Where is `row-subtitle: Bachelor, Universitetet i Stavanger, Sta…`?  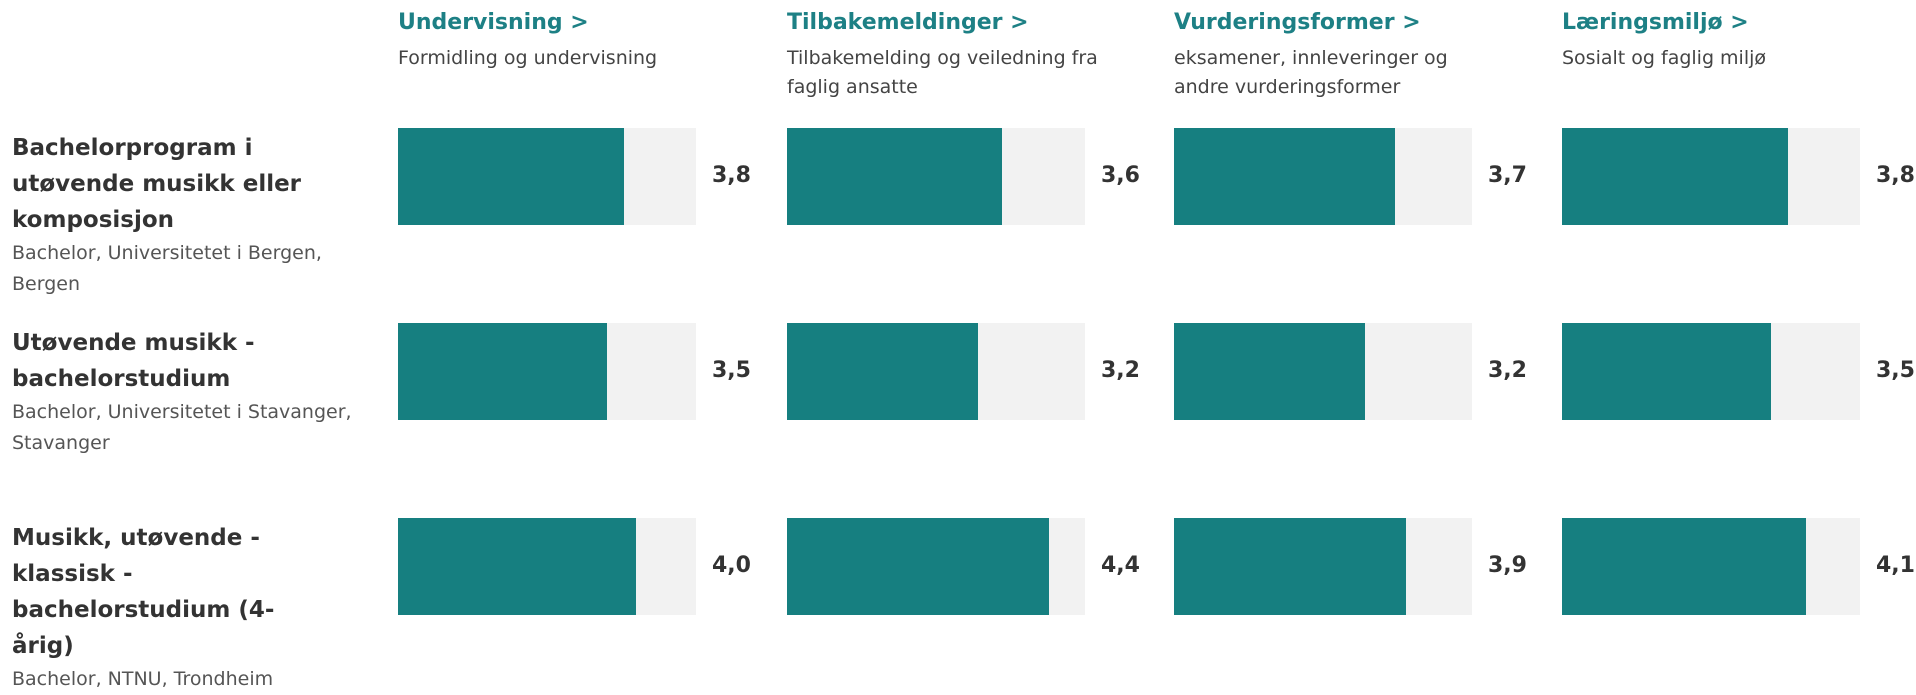
row-subtitle: Bachelor, Universitetet i Stavanger, Sta… is located at coordinates (182, 427).